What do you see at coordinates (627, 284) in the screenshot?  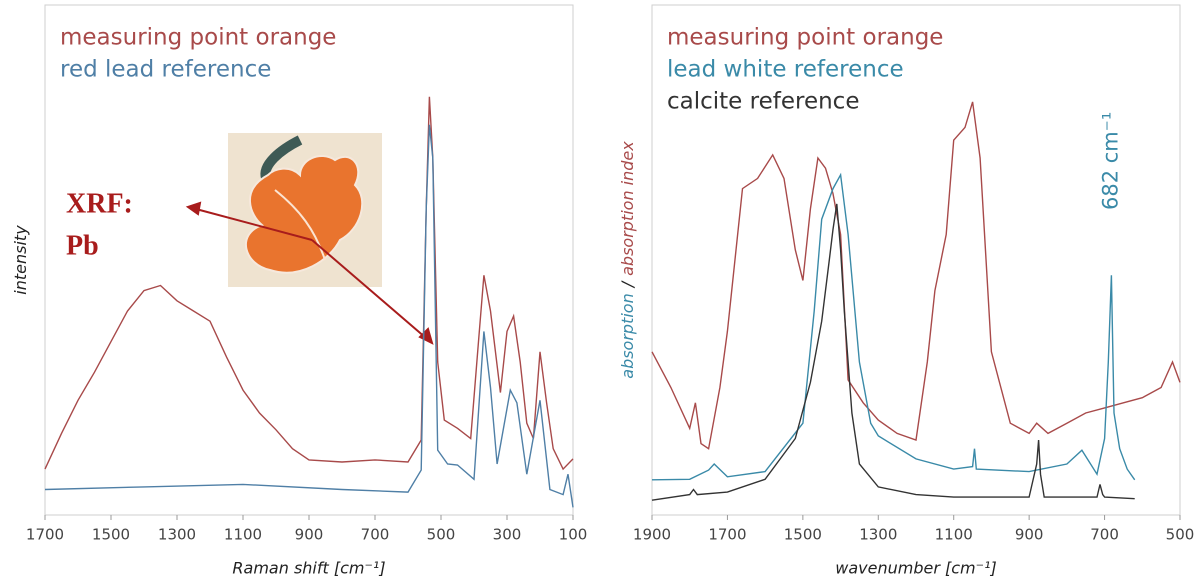 I see `y-axis-label-part: /` at bounding box center [627, 284].